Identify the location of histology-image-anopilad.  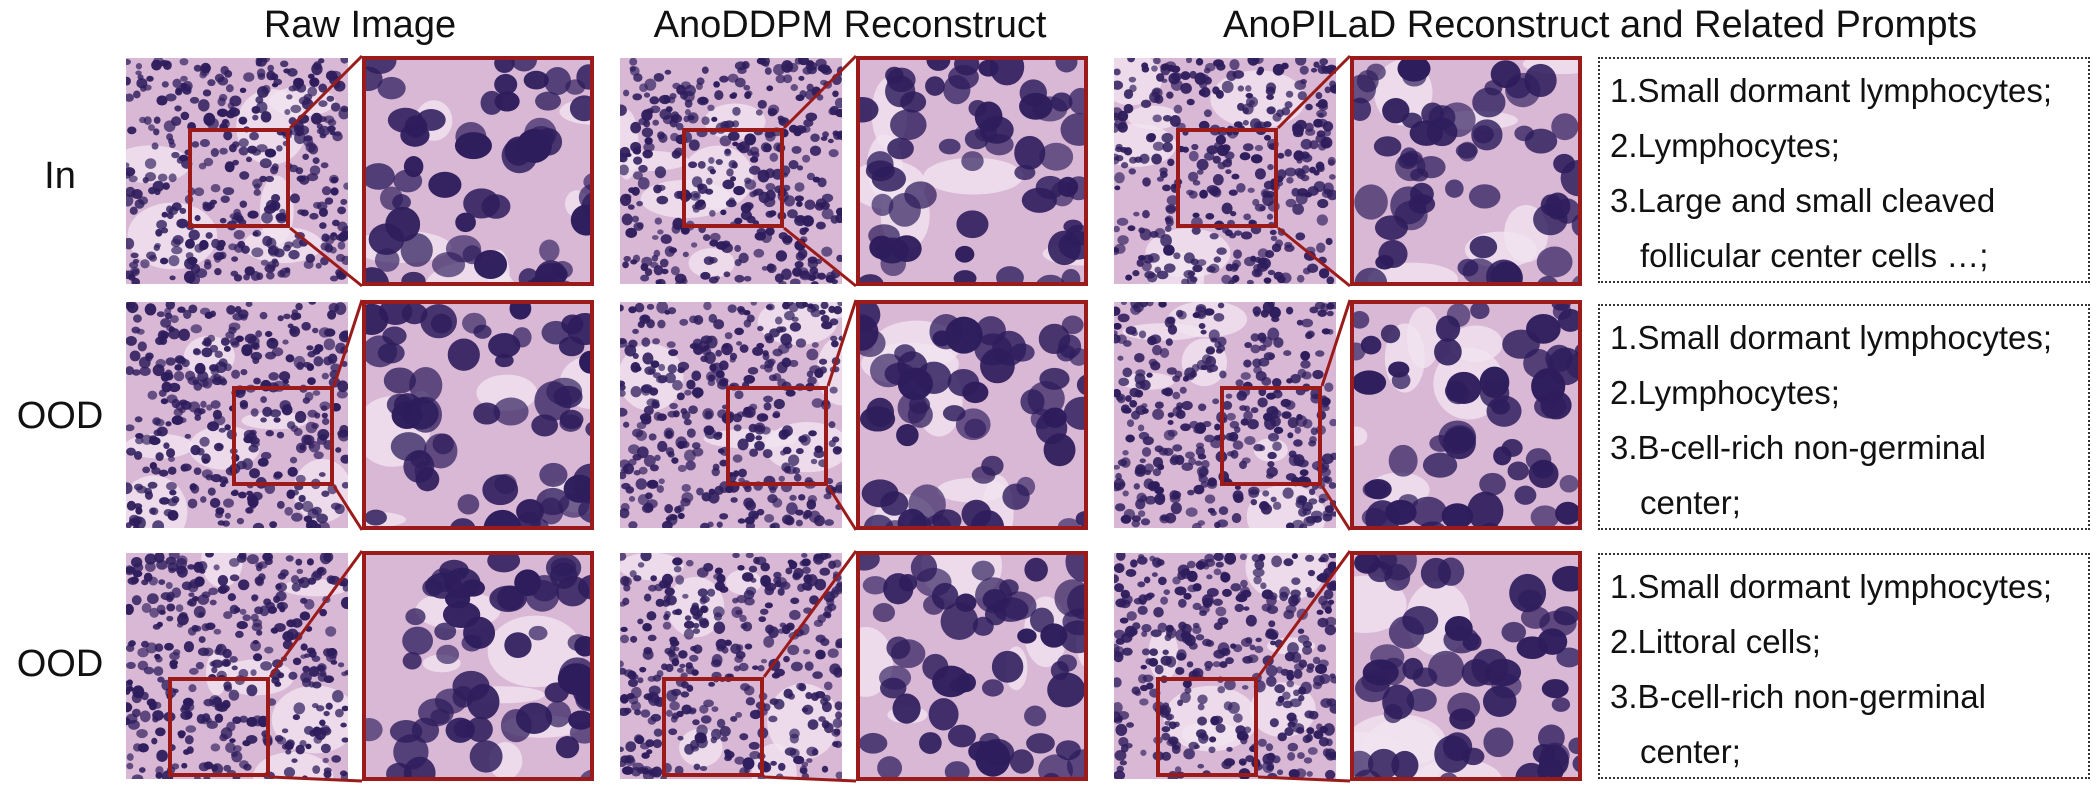
(1225, 415).